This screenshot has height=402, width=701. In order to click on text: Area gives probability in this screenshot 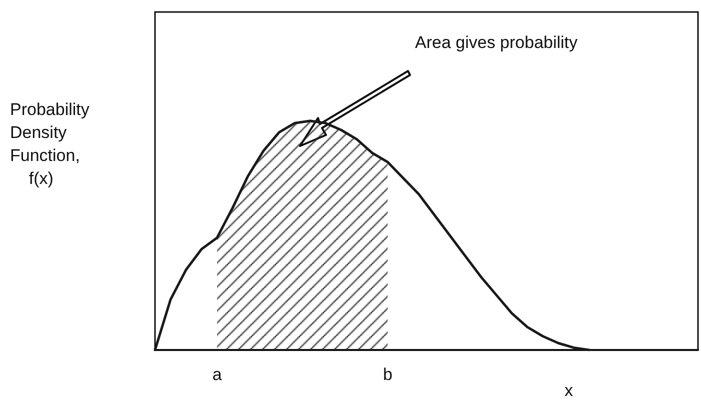, I will do `click(496, 42)`.